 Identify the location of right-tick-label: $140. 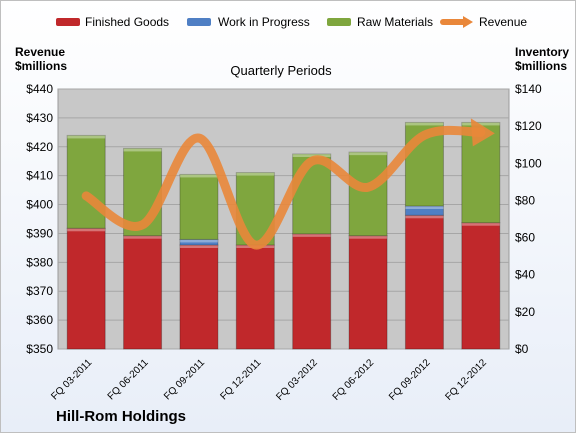
(528, 89).